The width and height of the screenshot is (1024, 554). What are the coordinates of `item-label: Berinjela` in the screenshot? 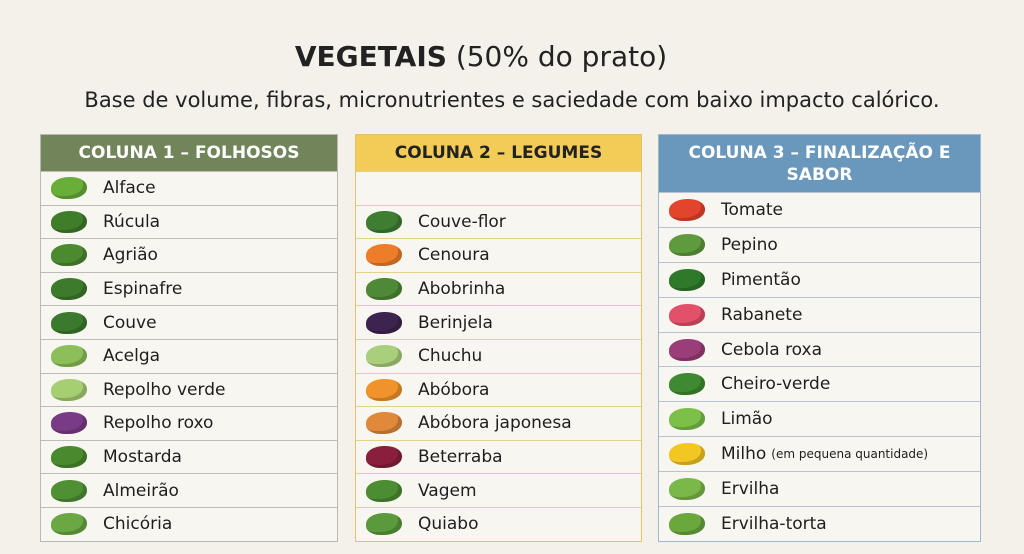 It's located at (455, 322).